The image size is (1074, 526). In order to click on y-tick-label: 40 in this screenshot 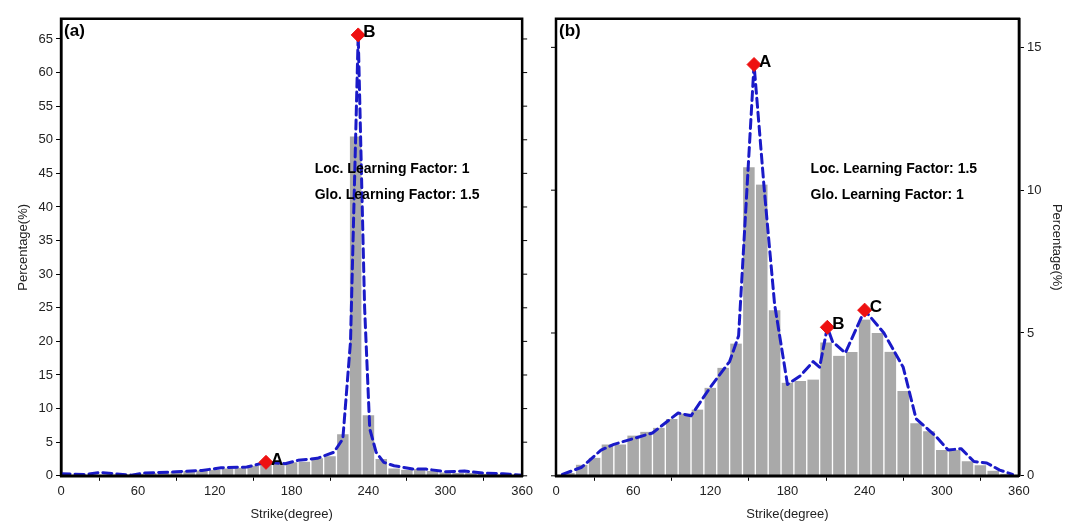, I will do `click(46, 206)`.